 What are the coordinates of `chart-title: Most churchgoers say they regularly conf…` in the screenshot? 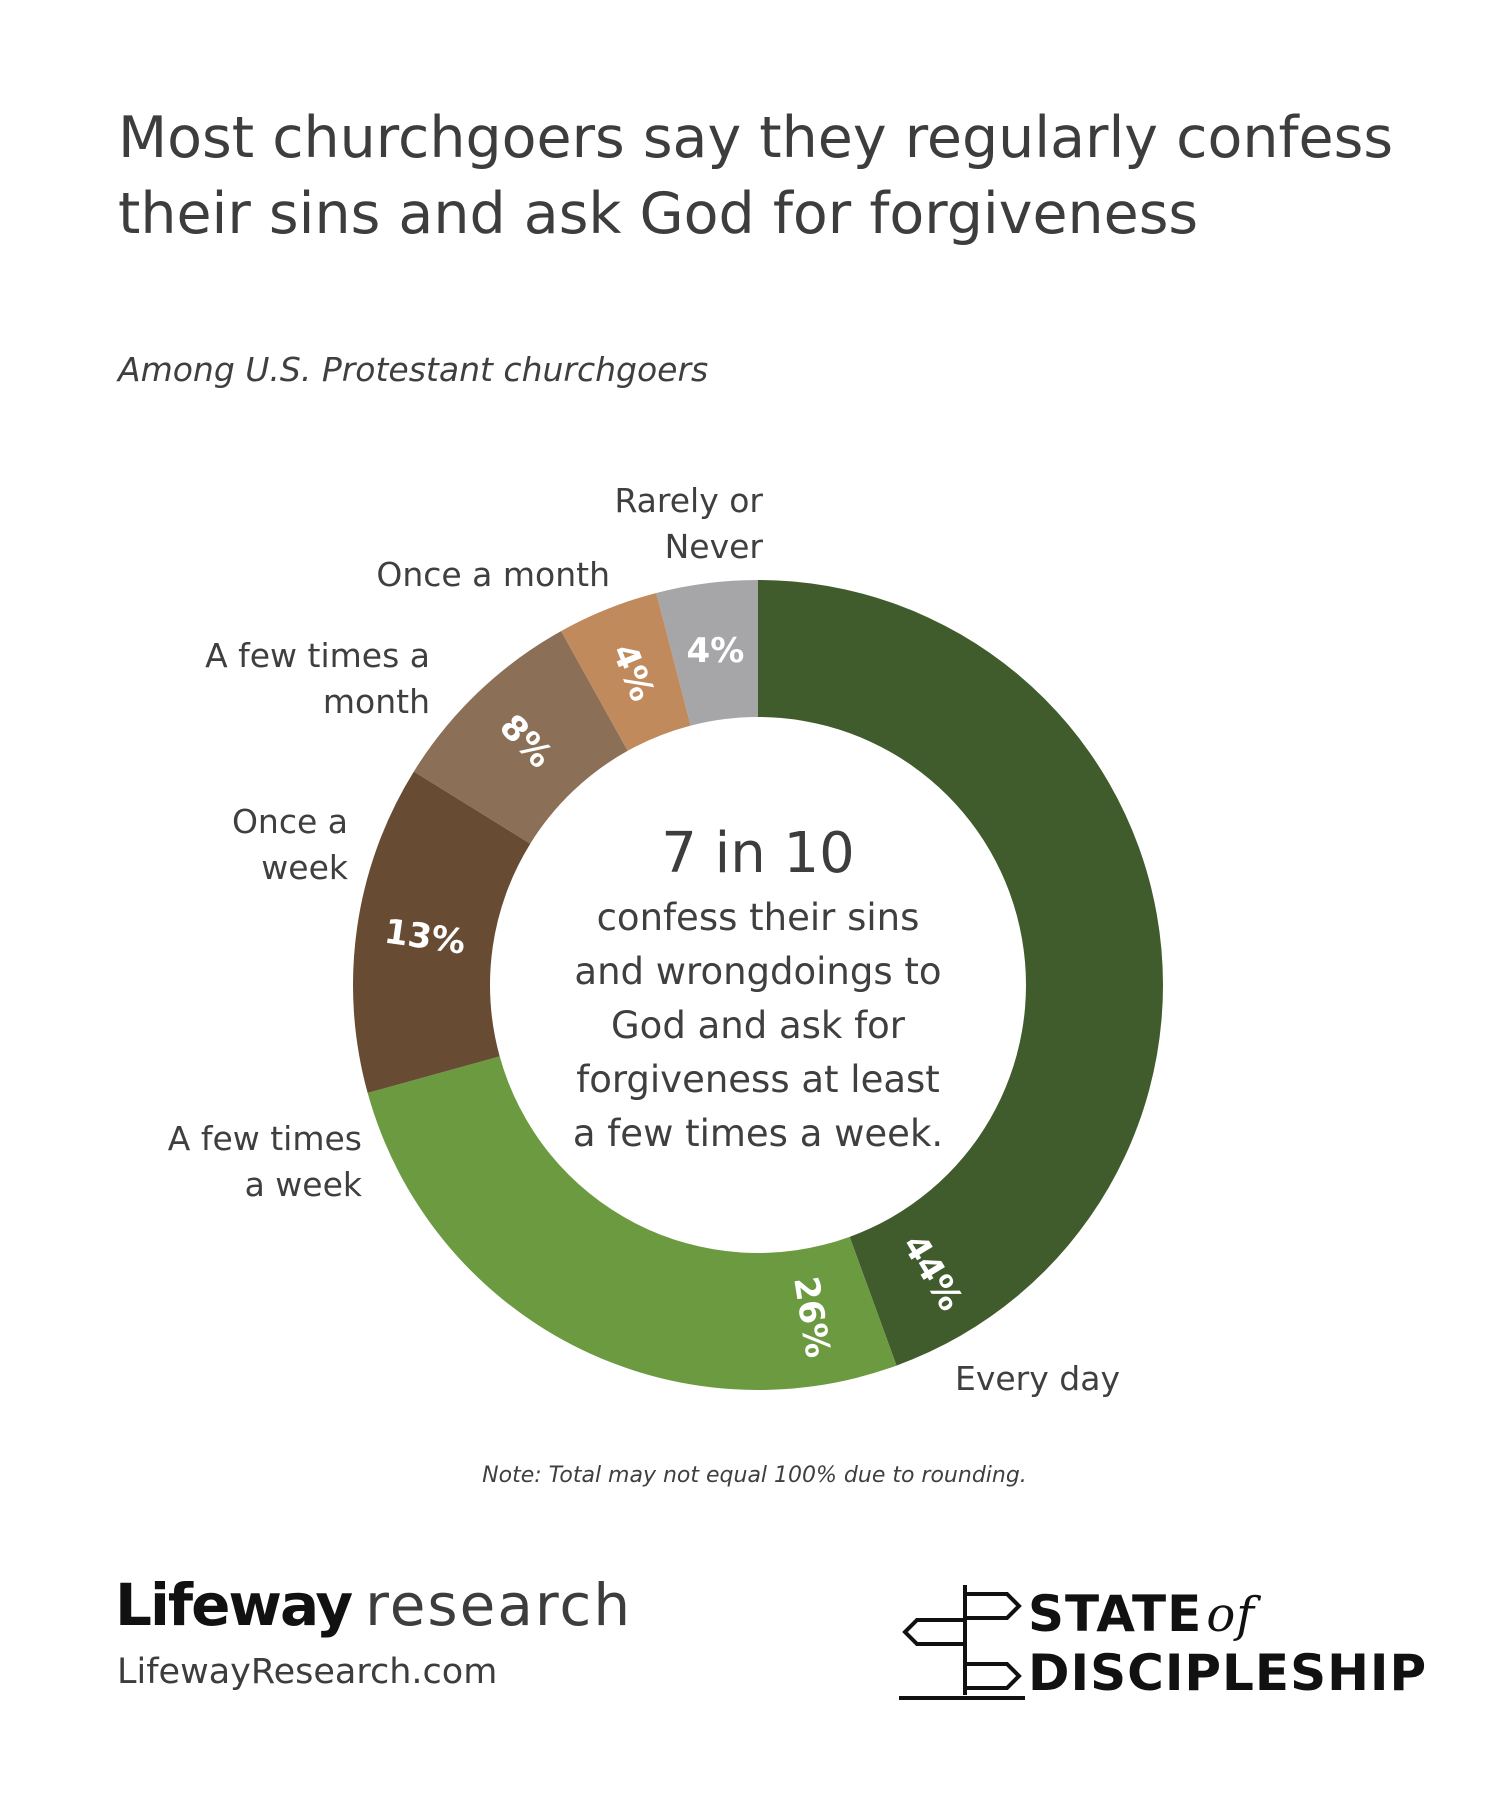 It's located at (756, 176).